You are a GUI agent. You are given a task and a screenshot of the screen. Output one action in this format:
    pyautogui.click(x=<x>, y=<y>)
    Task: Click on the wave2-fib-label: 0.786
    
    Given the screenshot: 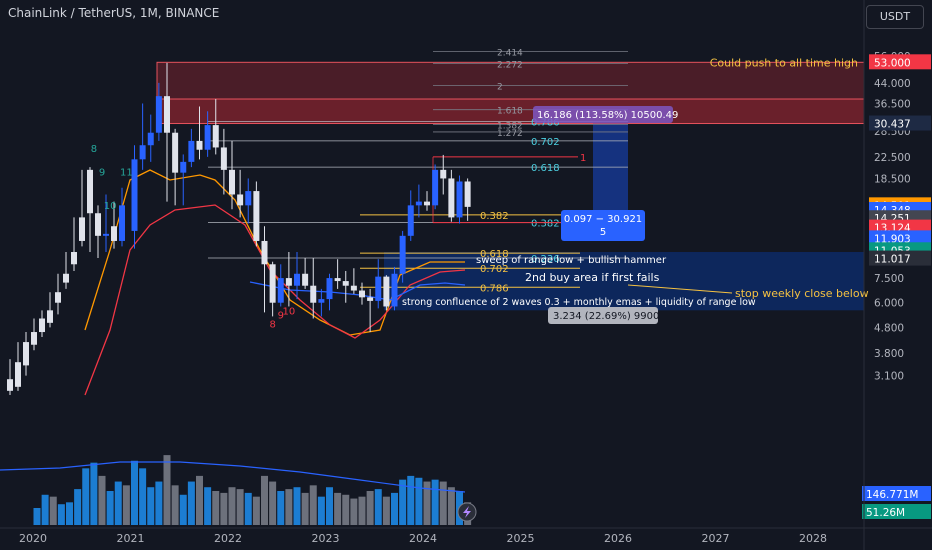 What is the action you would take?
    pyautogui.click(x=494, y=288)
    